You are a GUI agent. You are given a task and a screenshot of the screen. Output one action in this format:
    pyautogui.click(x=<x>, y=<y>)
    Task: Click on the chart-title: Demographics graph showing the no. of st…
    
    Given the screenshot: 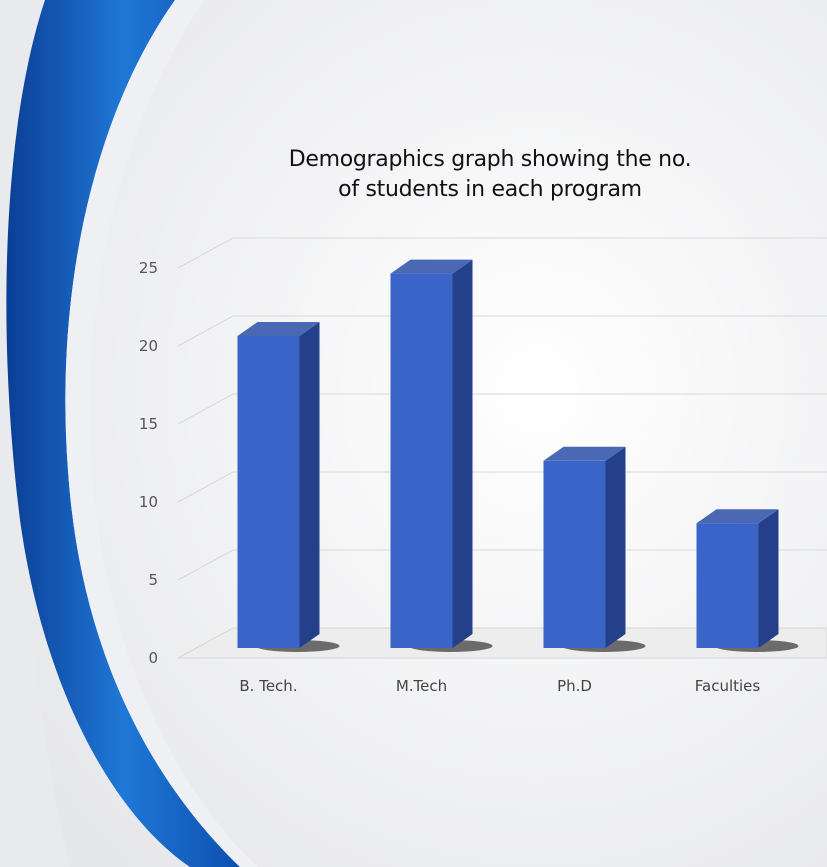 What is the action you would take?
    pyautogui.click(x=490, y=175)
    